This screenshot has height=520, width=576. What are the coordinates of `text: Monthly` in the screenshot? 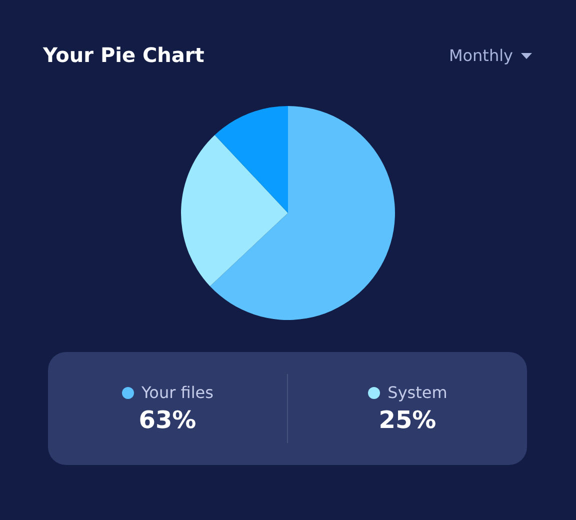 It's located at (480, 55).